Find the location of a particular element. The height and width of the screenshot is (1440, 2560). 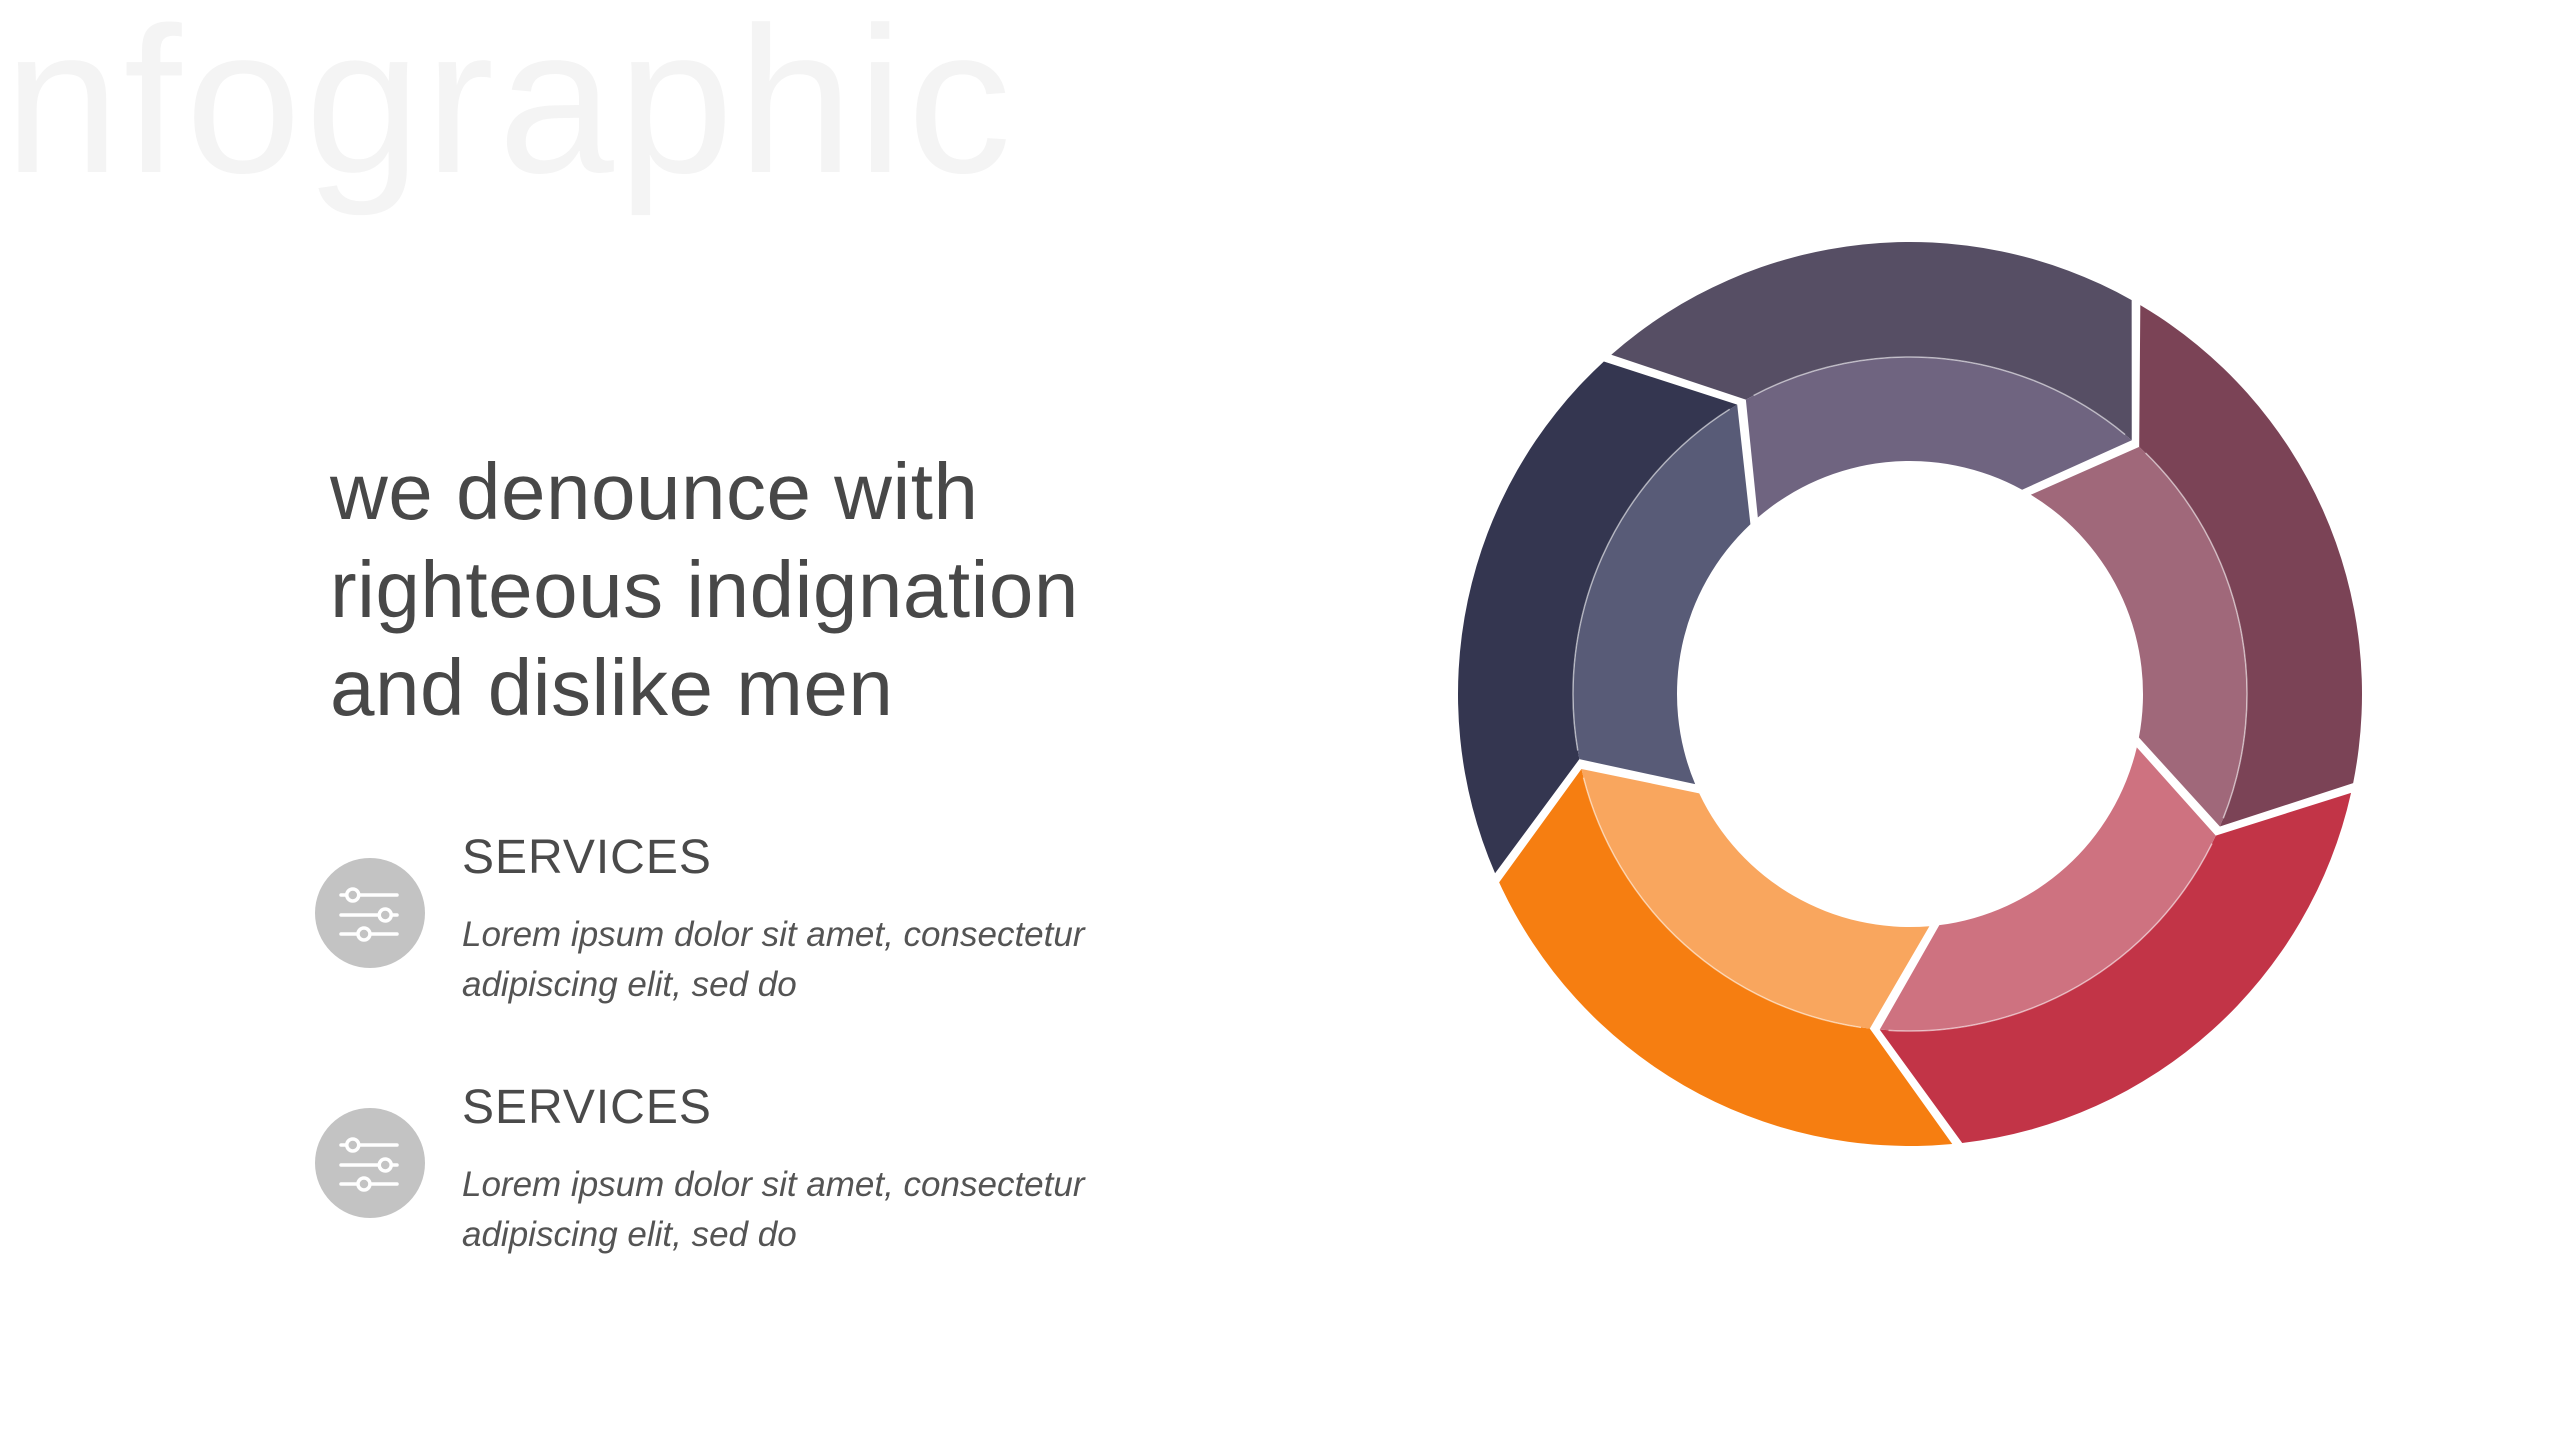

cycle-segment-right-plum-outer is located at coordinates (2251, 566).